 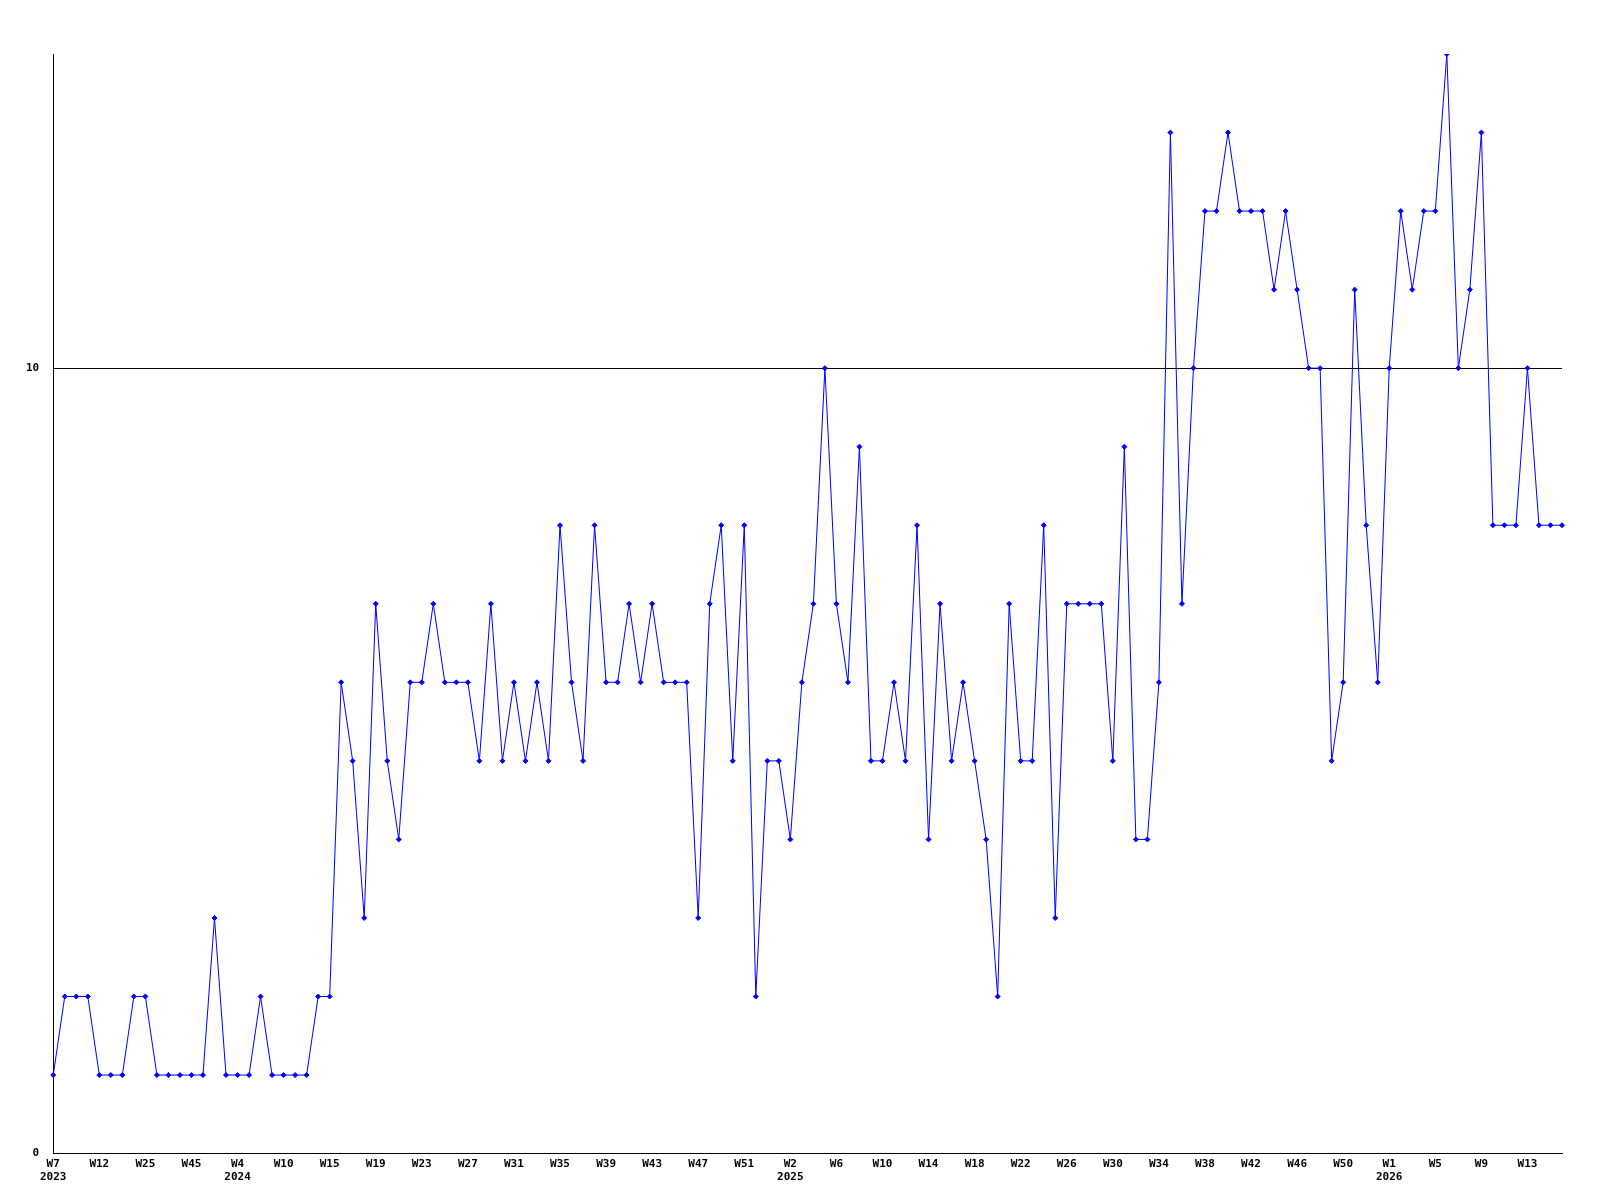 I want to click on x-tick-label: W35, so click(x=560, y=1164).